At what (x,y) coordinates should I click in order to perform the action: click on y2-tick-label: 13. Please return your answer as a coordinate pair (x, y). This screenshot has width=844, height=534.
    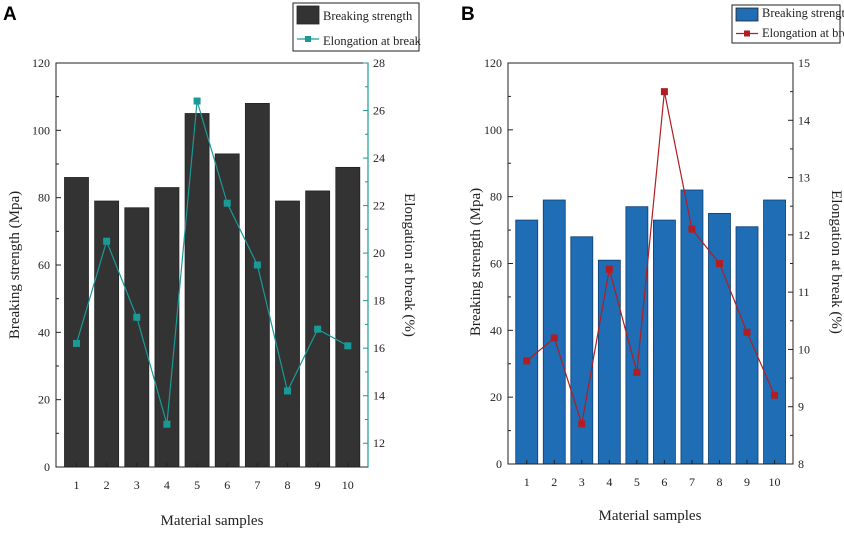
    Looking at the image, I should click on (804, 178).